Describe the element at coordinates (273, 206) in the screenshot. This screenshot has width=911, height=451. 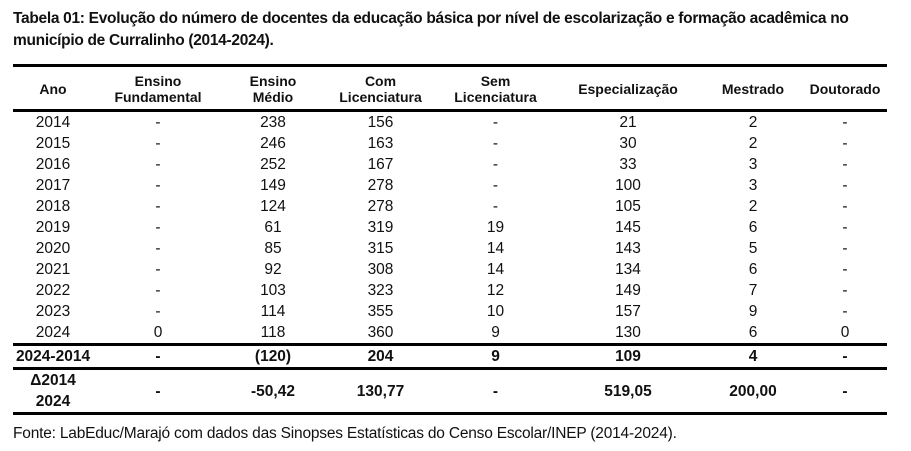
I see `table-cell: 124` at that location.